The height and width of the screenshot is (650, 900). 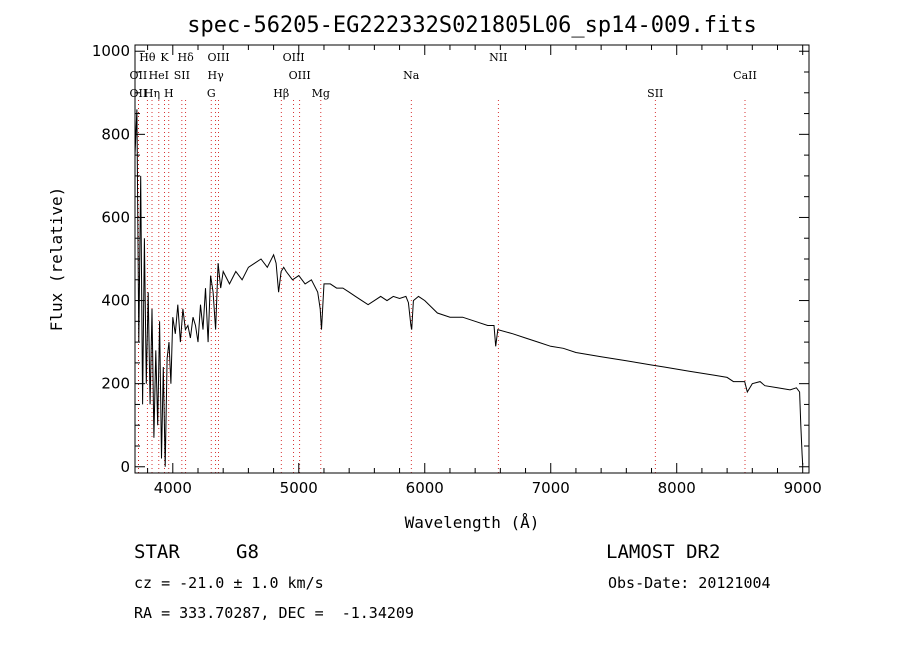 What do you see at coordinates (803, 488) in the screenshot?
I see `x-tick-label: 9000` at bounding box center [803, 488].